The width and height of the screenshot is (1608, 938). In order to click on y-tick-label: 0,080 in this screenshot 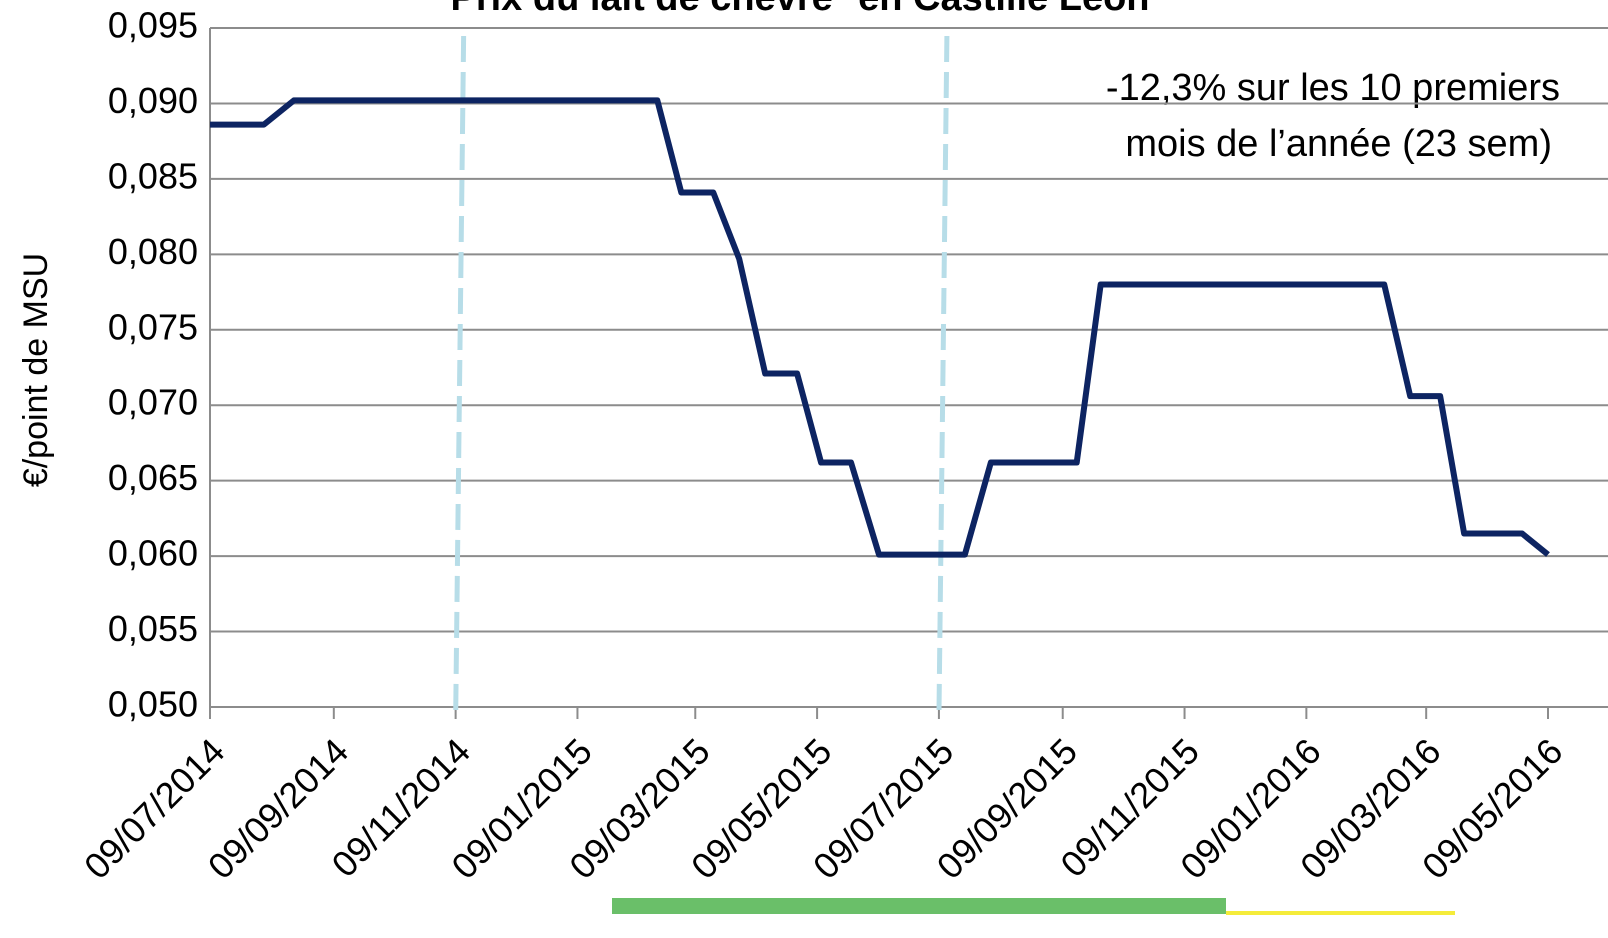, I will do `click(153, 251)`.